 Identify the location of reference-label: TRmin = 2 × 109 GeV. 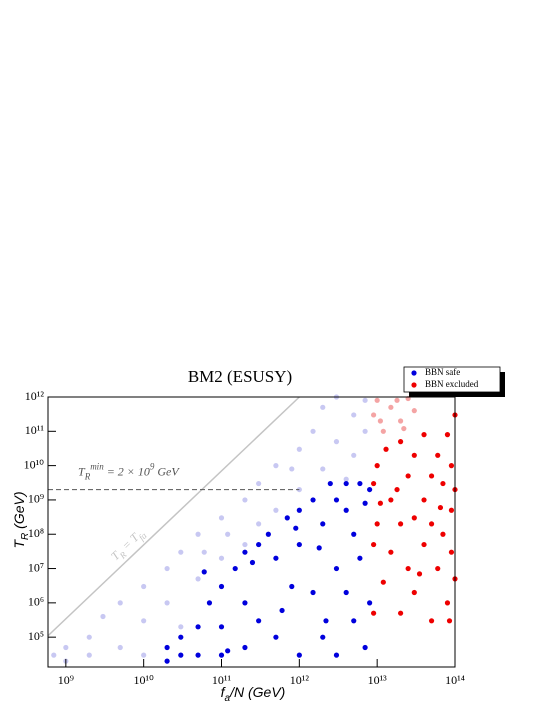
(129, 472).